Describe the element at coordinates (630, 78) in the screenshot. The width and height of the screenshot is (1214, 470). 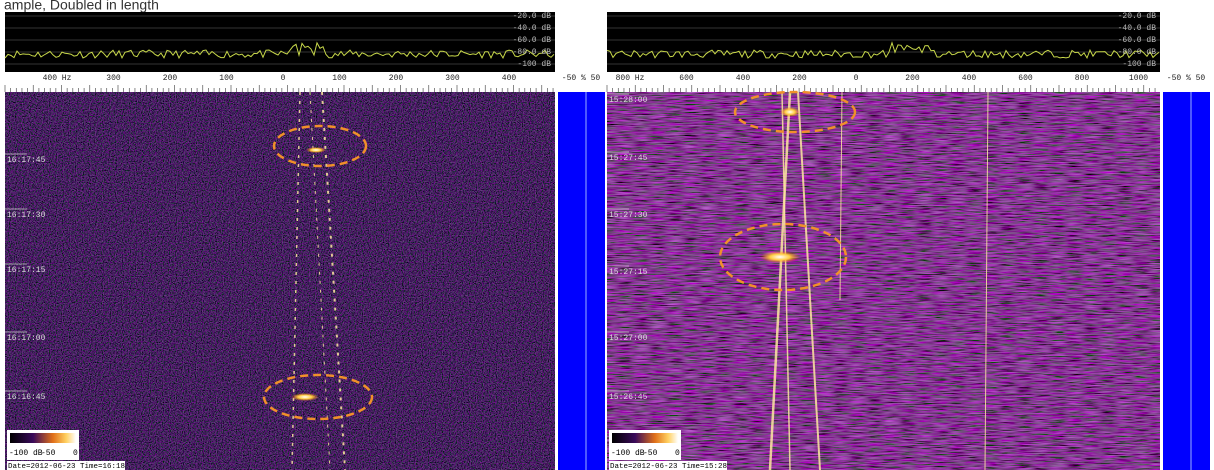
I see `frequency-label: 800 Hz` at that location.